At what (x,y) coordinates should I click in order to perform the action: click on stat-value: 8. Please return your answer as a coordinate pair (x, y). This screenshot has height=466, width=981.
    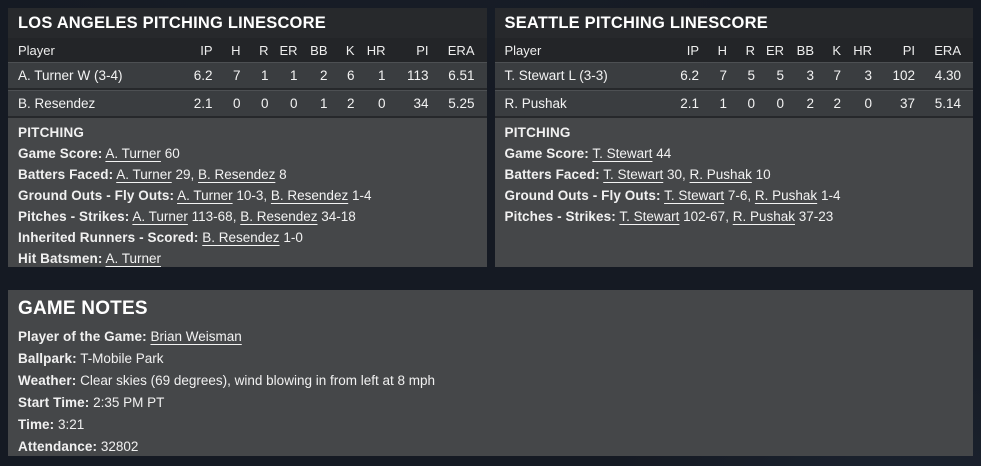
    Looking at the image, I should click on (283, 174).